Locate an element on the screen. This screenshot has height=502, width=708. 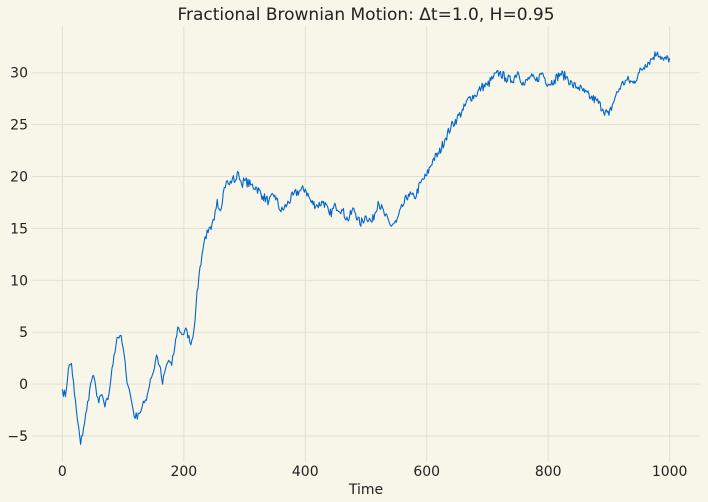
x-tick-label: 1000 is located at coordinates (670, 472).